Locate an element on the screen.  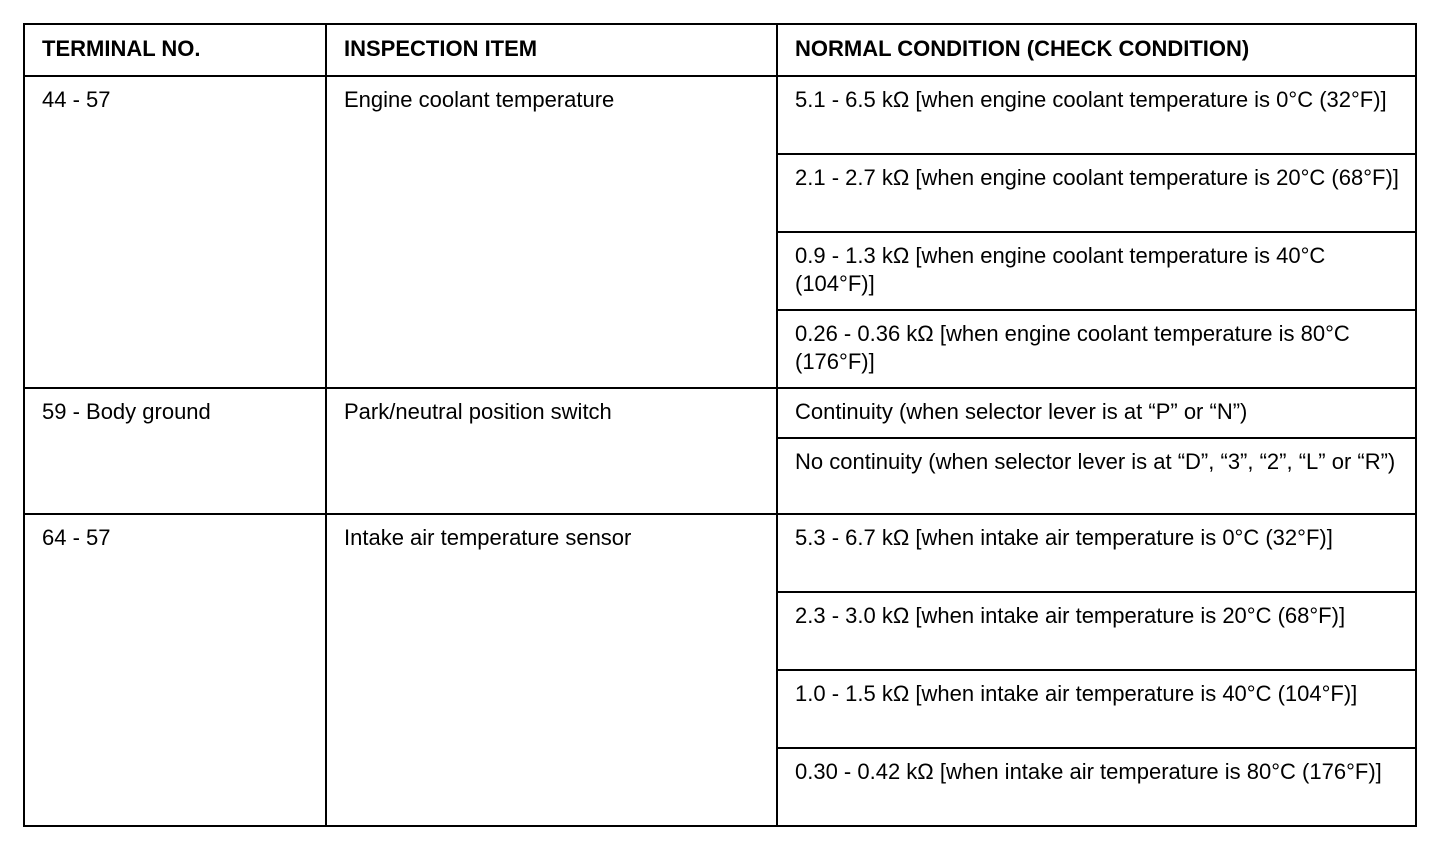
terminal-cell: 44 - 57 is located at coordinates (175, 232).